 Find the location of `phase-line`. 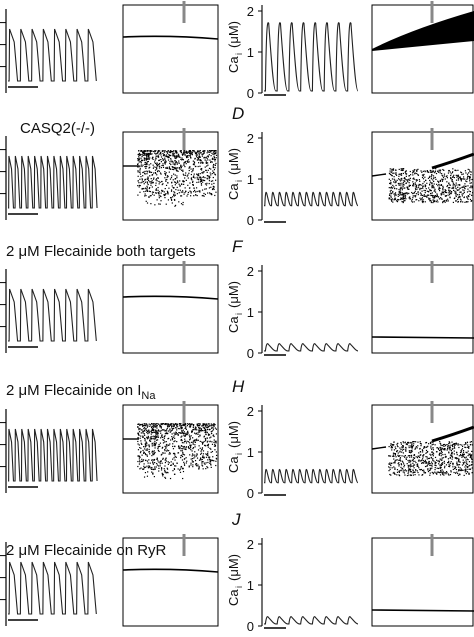

phase-line is located at coordinates (170, 37).